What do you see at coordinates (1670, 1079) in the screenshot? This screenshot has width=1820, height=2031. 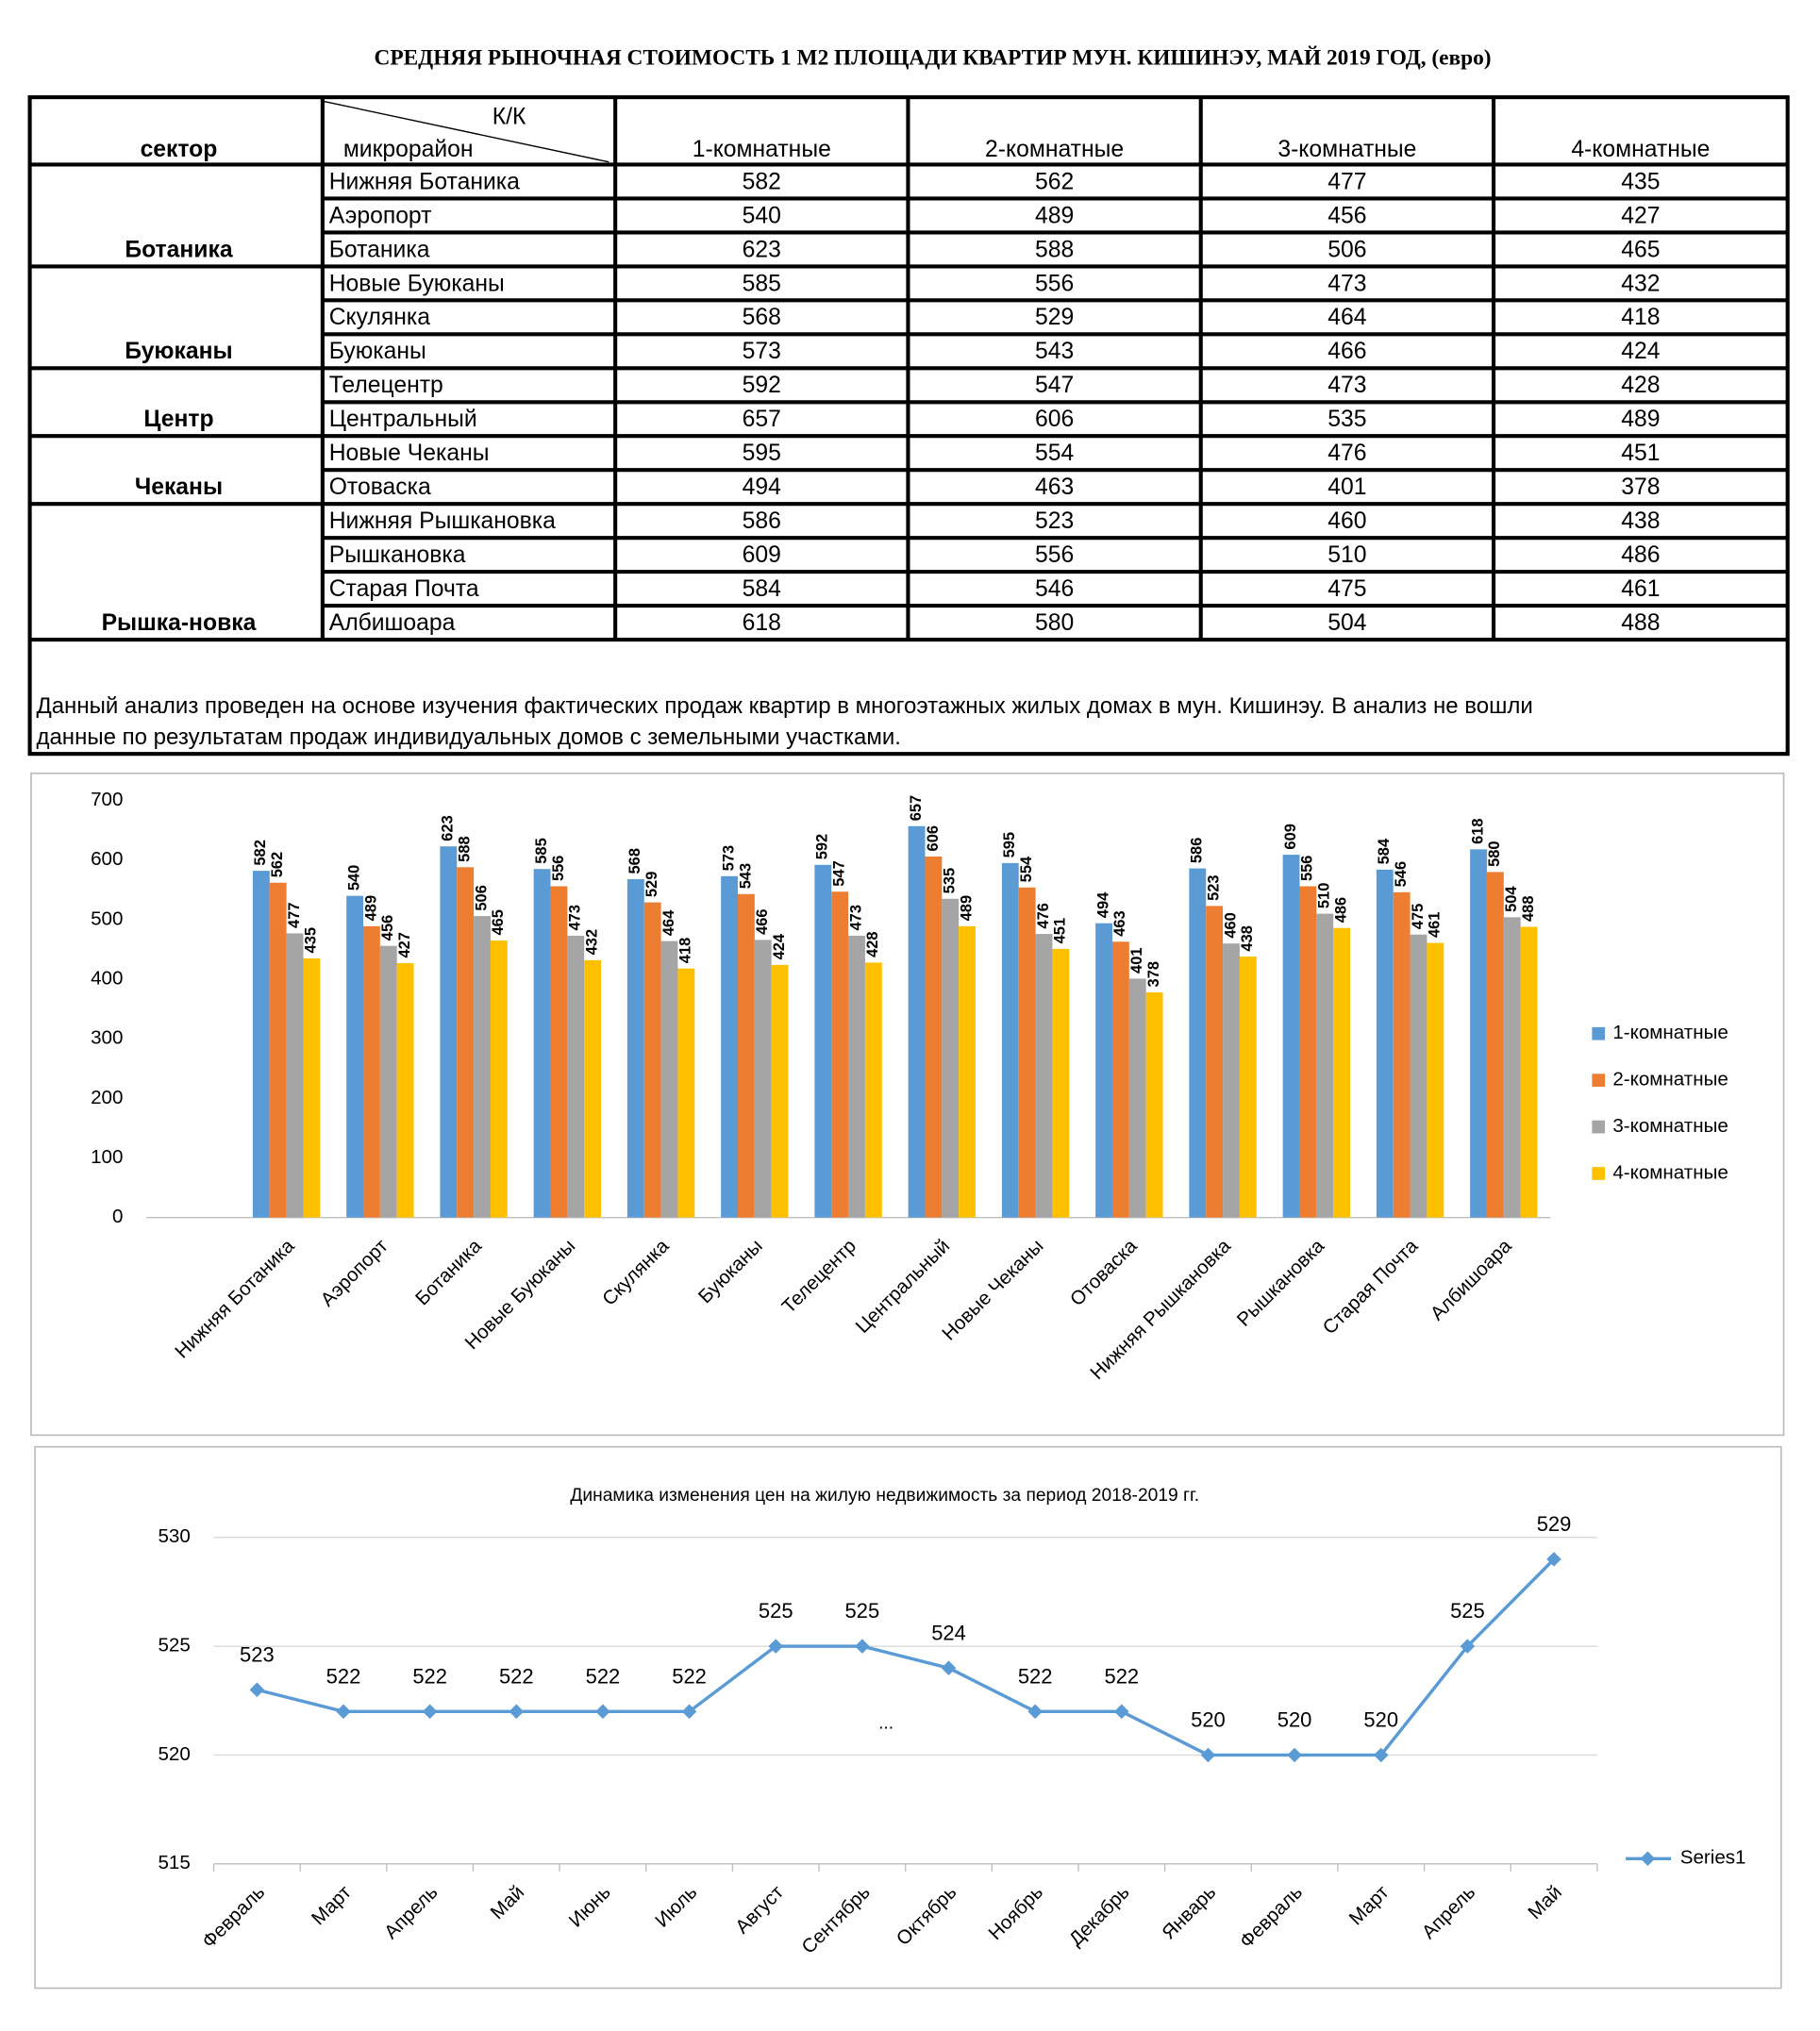 I see `legend-label: 2-комнатные` at bounding box center [1670, 1079].